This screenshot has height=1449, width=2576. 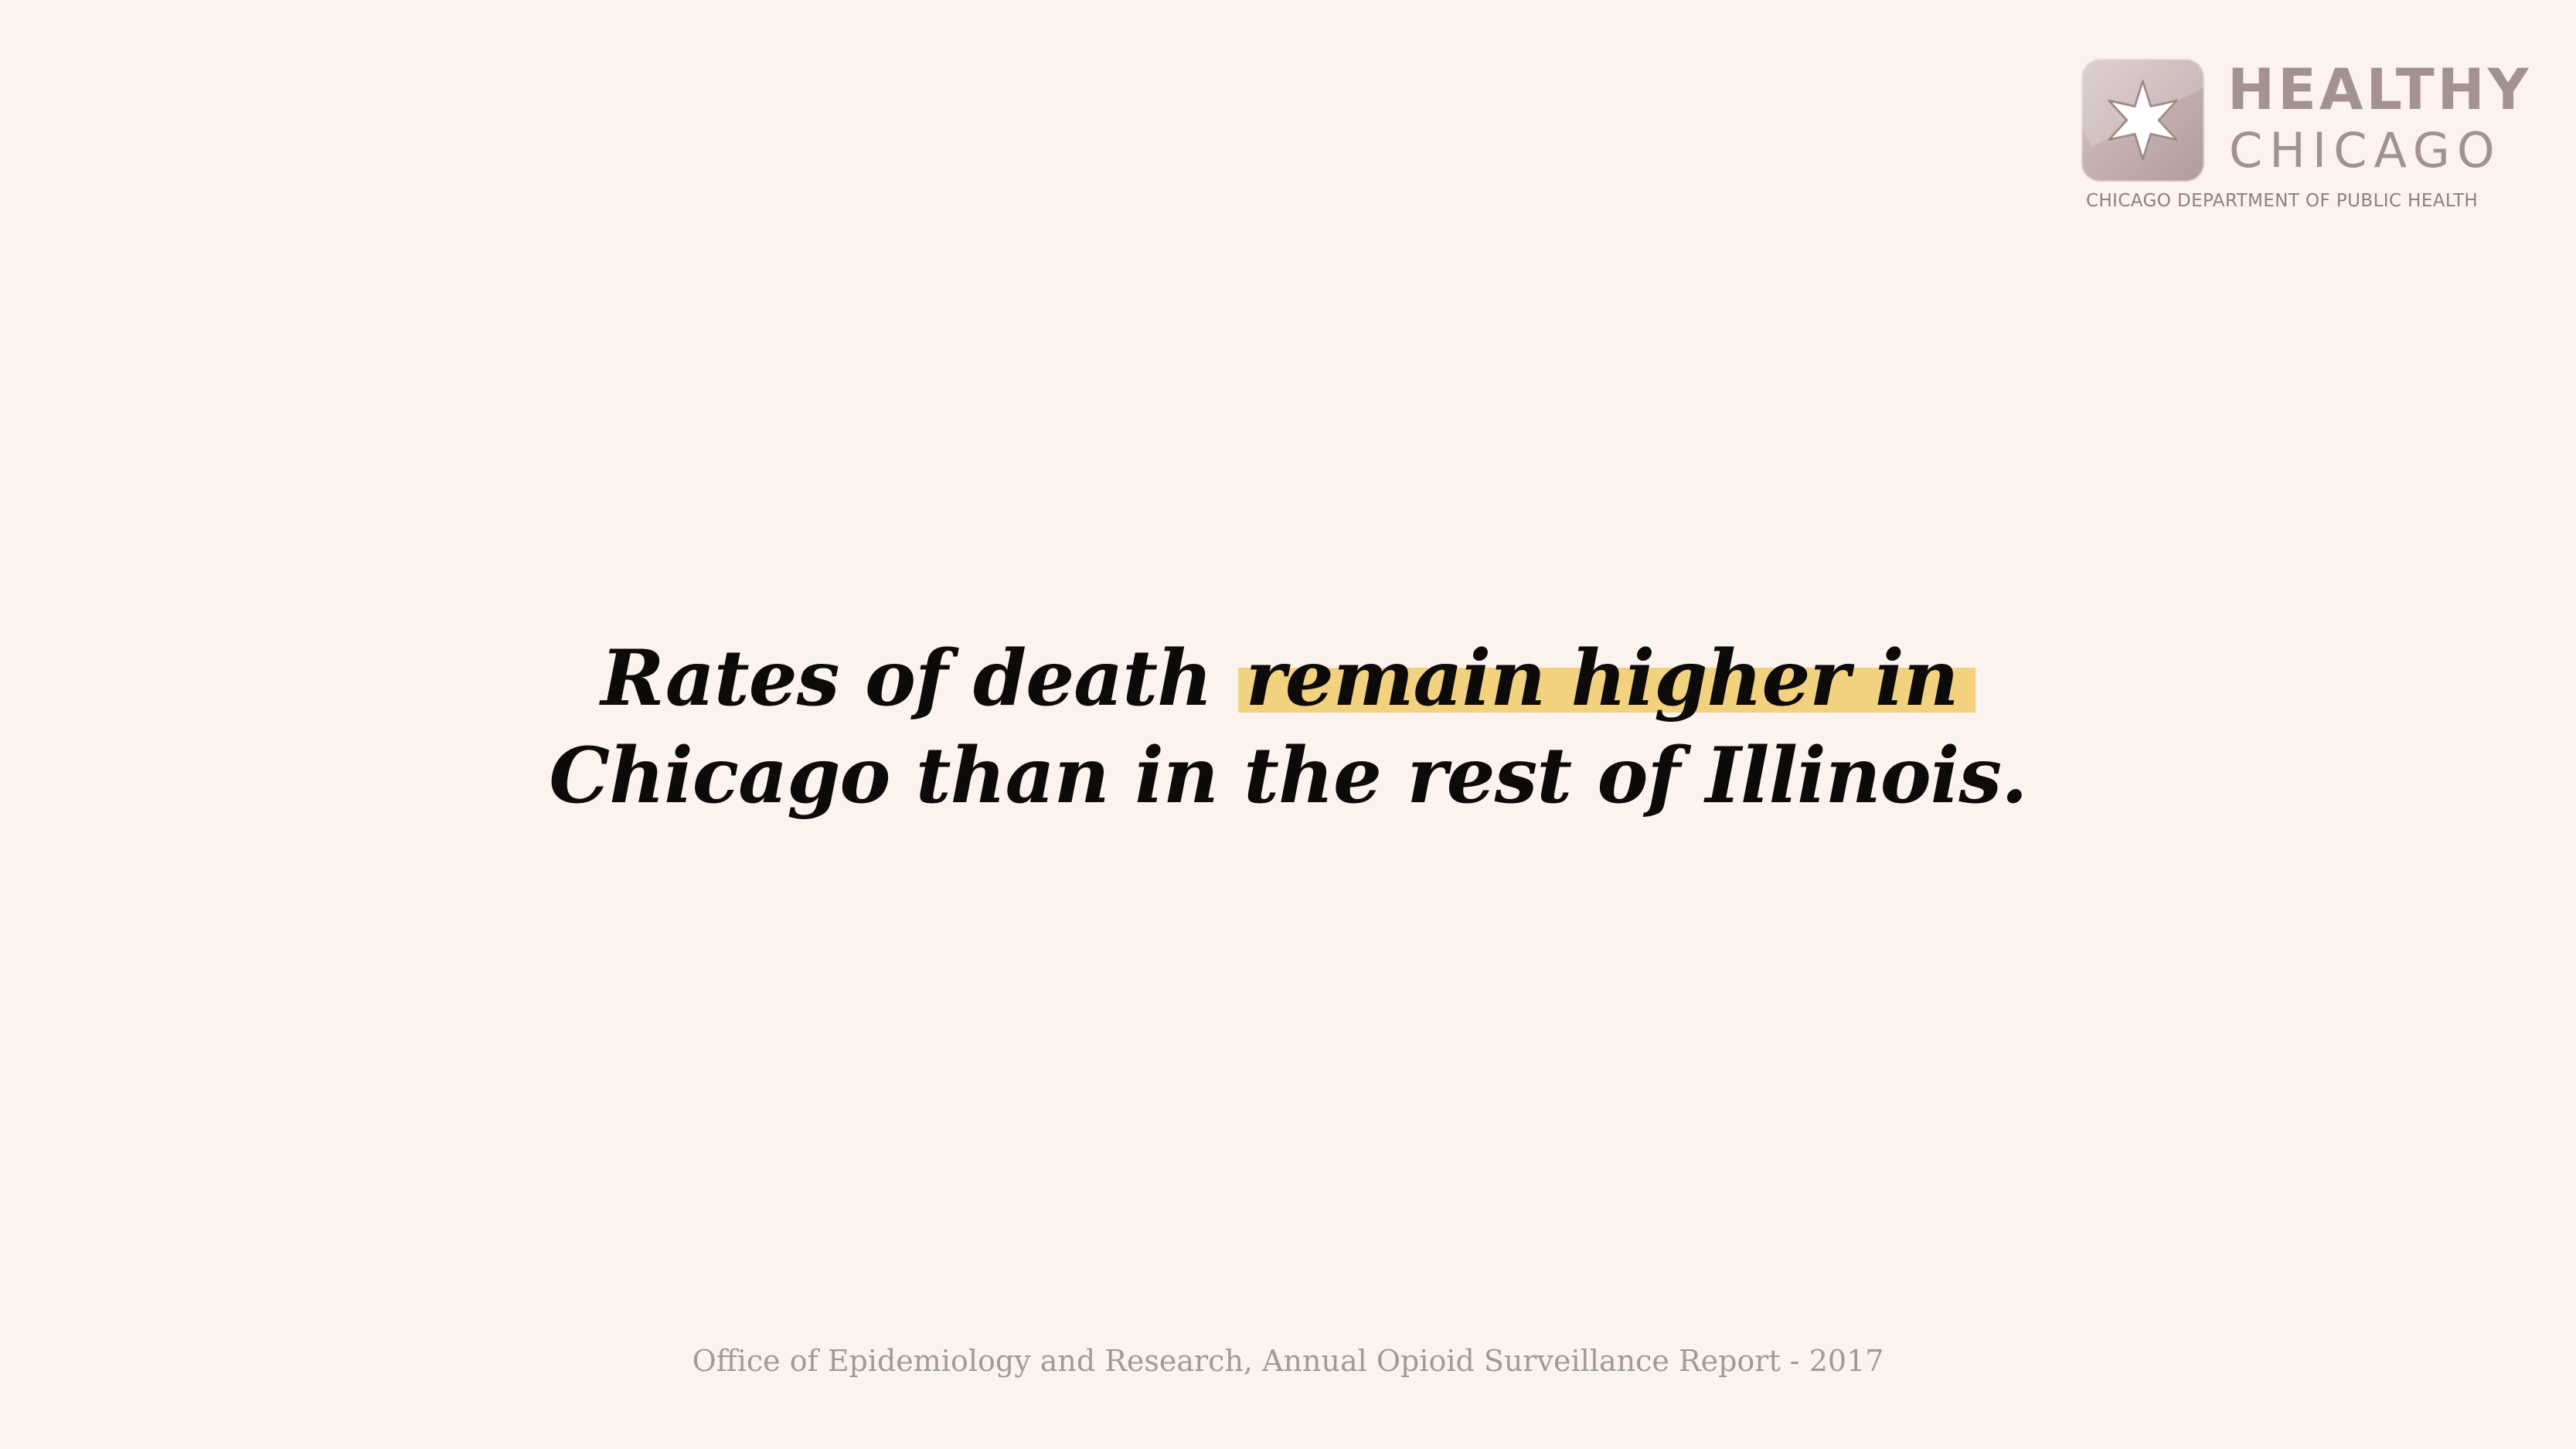 I want to click on logo-wordmark-chicago: CHICAGO, so click(x=2365, y=151).